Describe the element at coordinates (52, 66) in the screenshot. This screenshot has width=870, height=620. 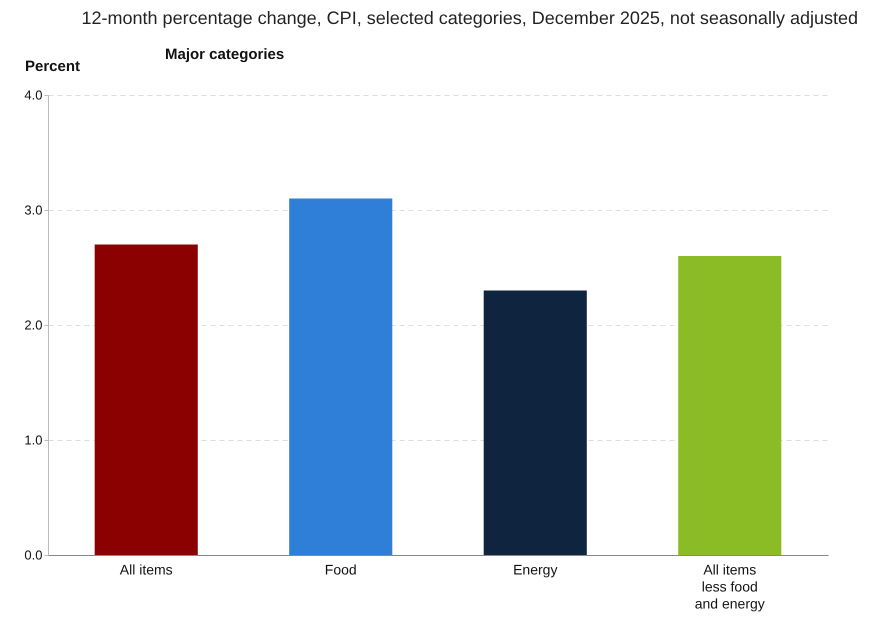
I see `y-axis-title: Percent` at that location.